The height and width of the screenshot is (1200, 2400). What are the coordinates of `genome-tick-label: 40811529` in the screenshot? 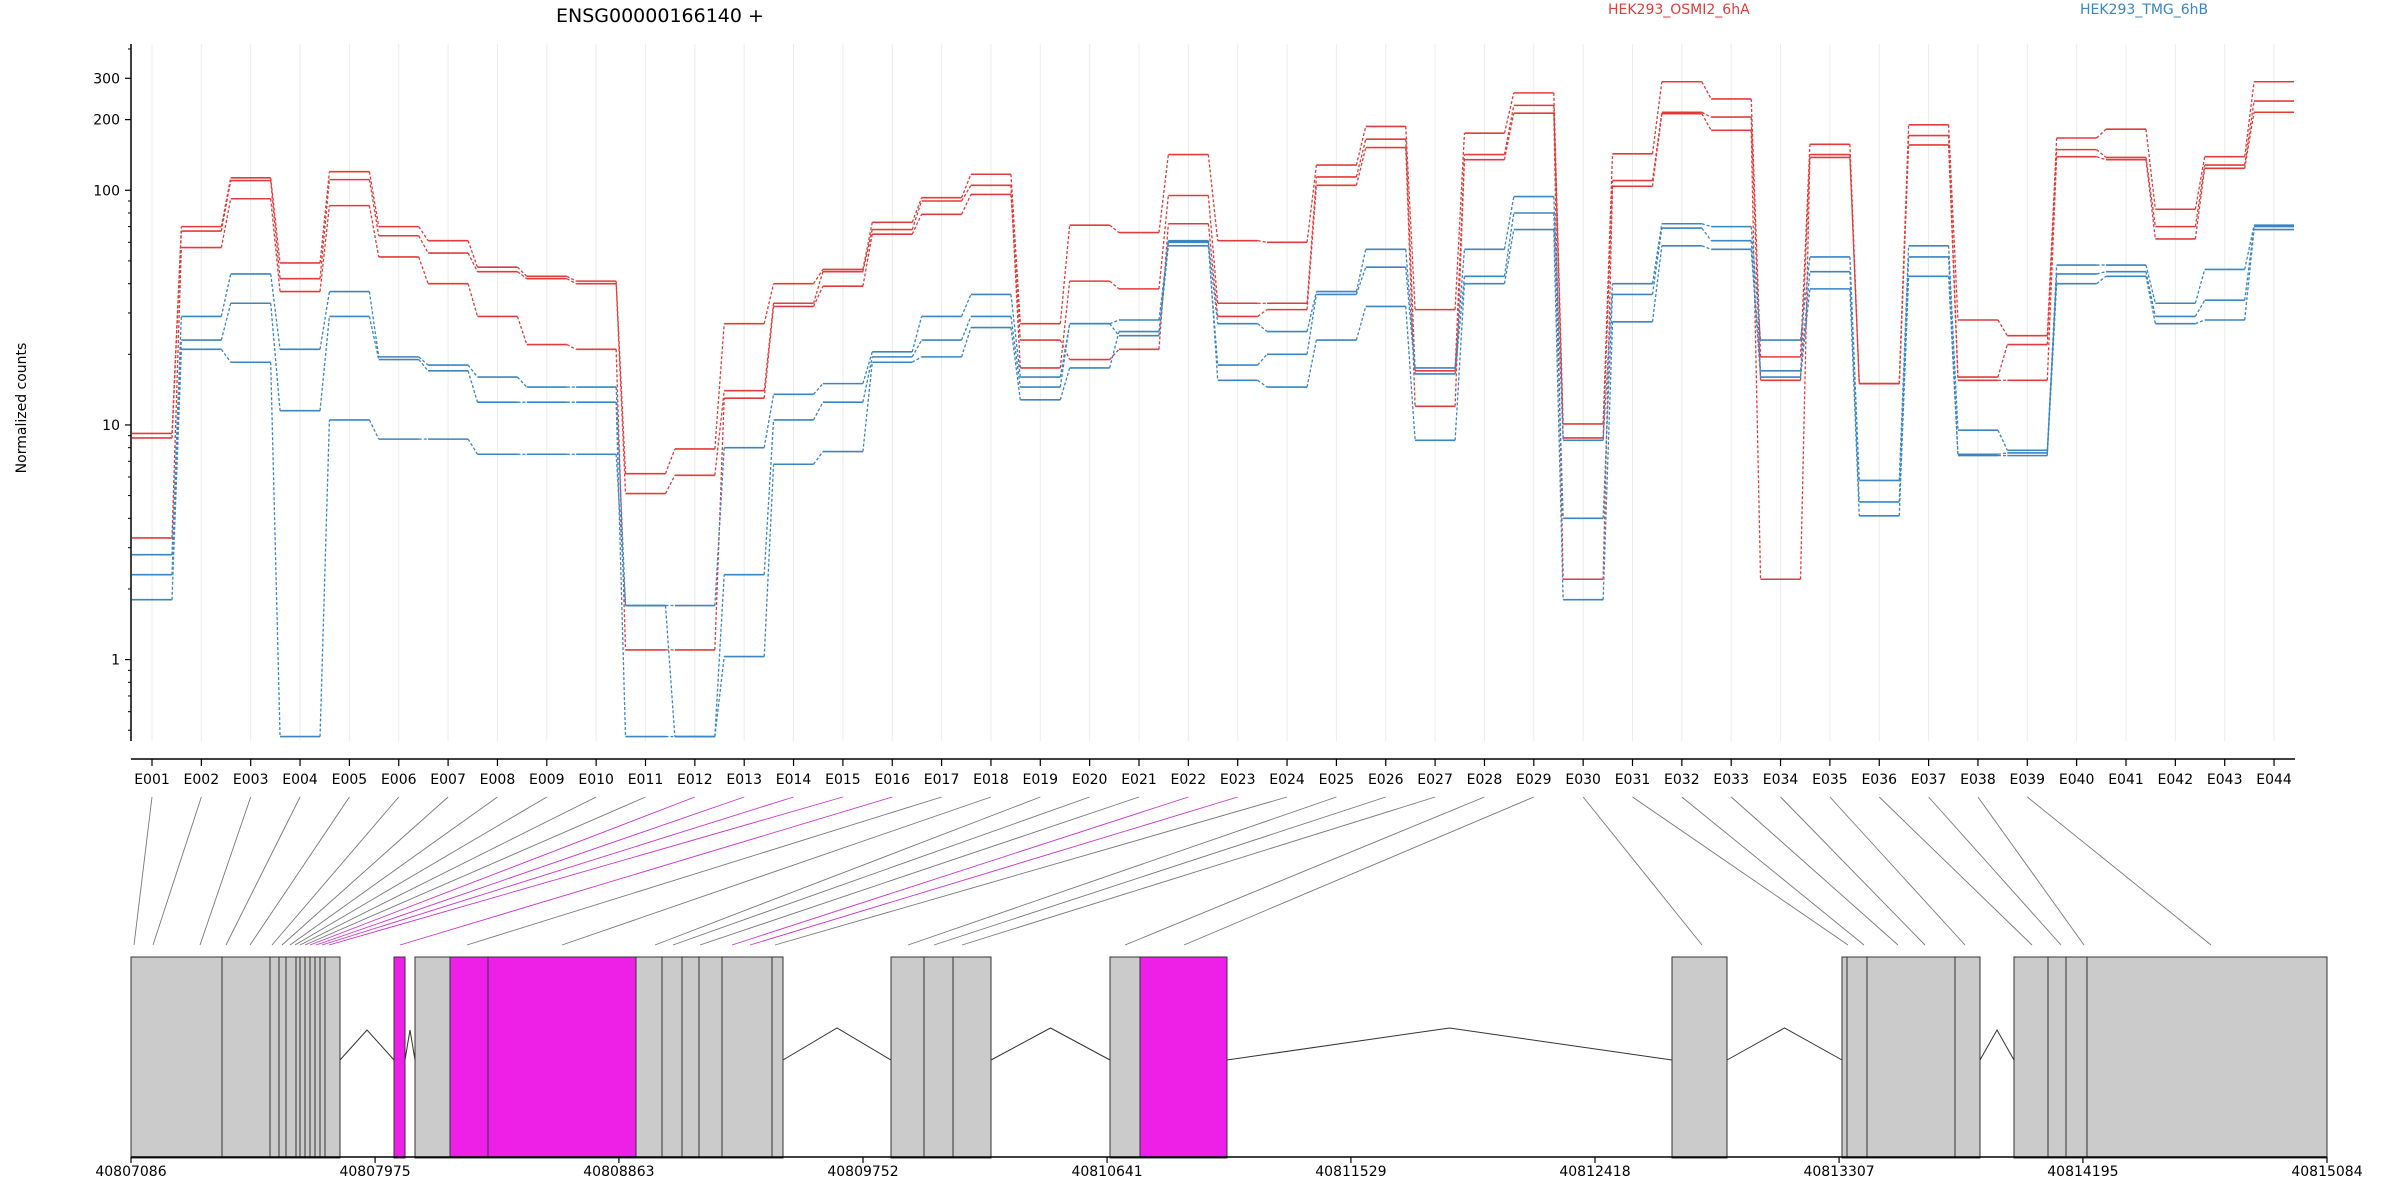 It's located at (1350, 1172).